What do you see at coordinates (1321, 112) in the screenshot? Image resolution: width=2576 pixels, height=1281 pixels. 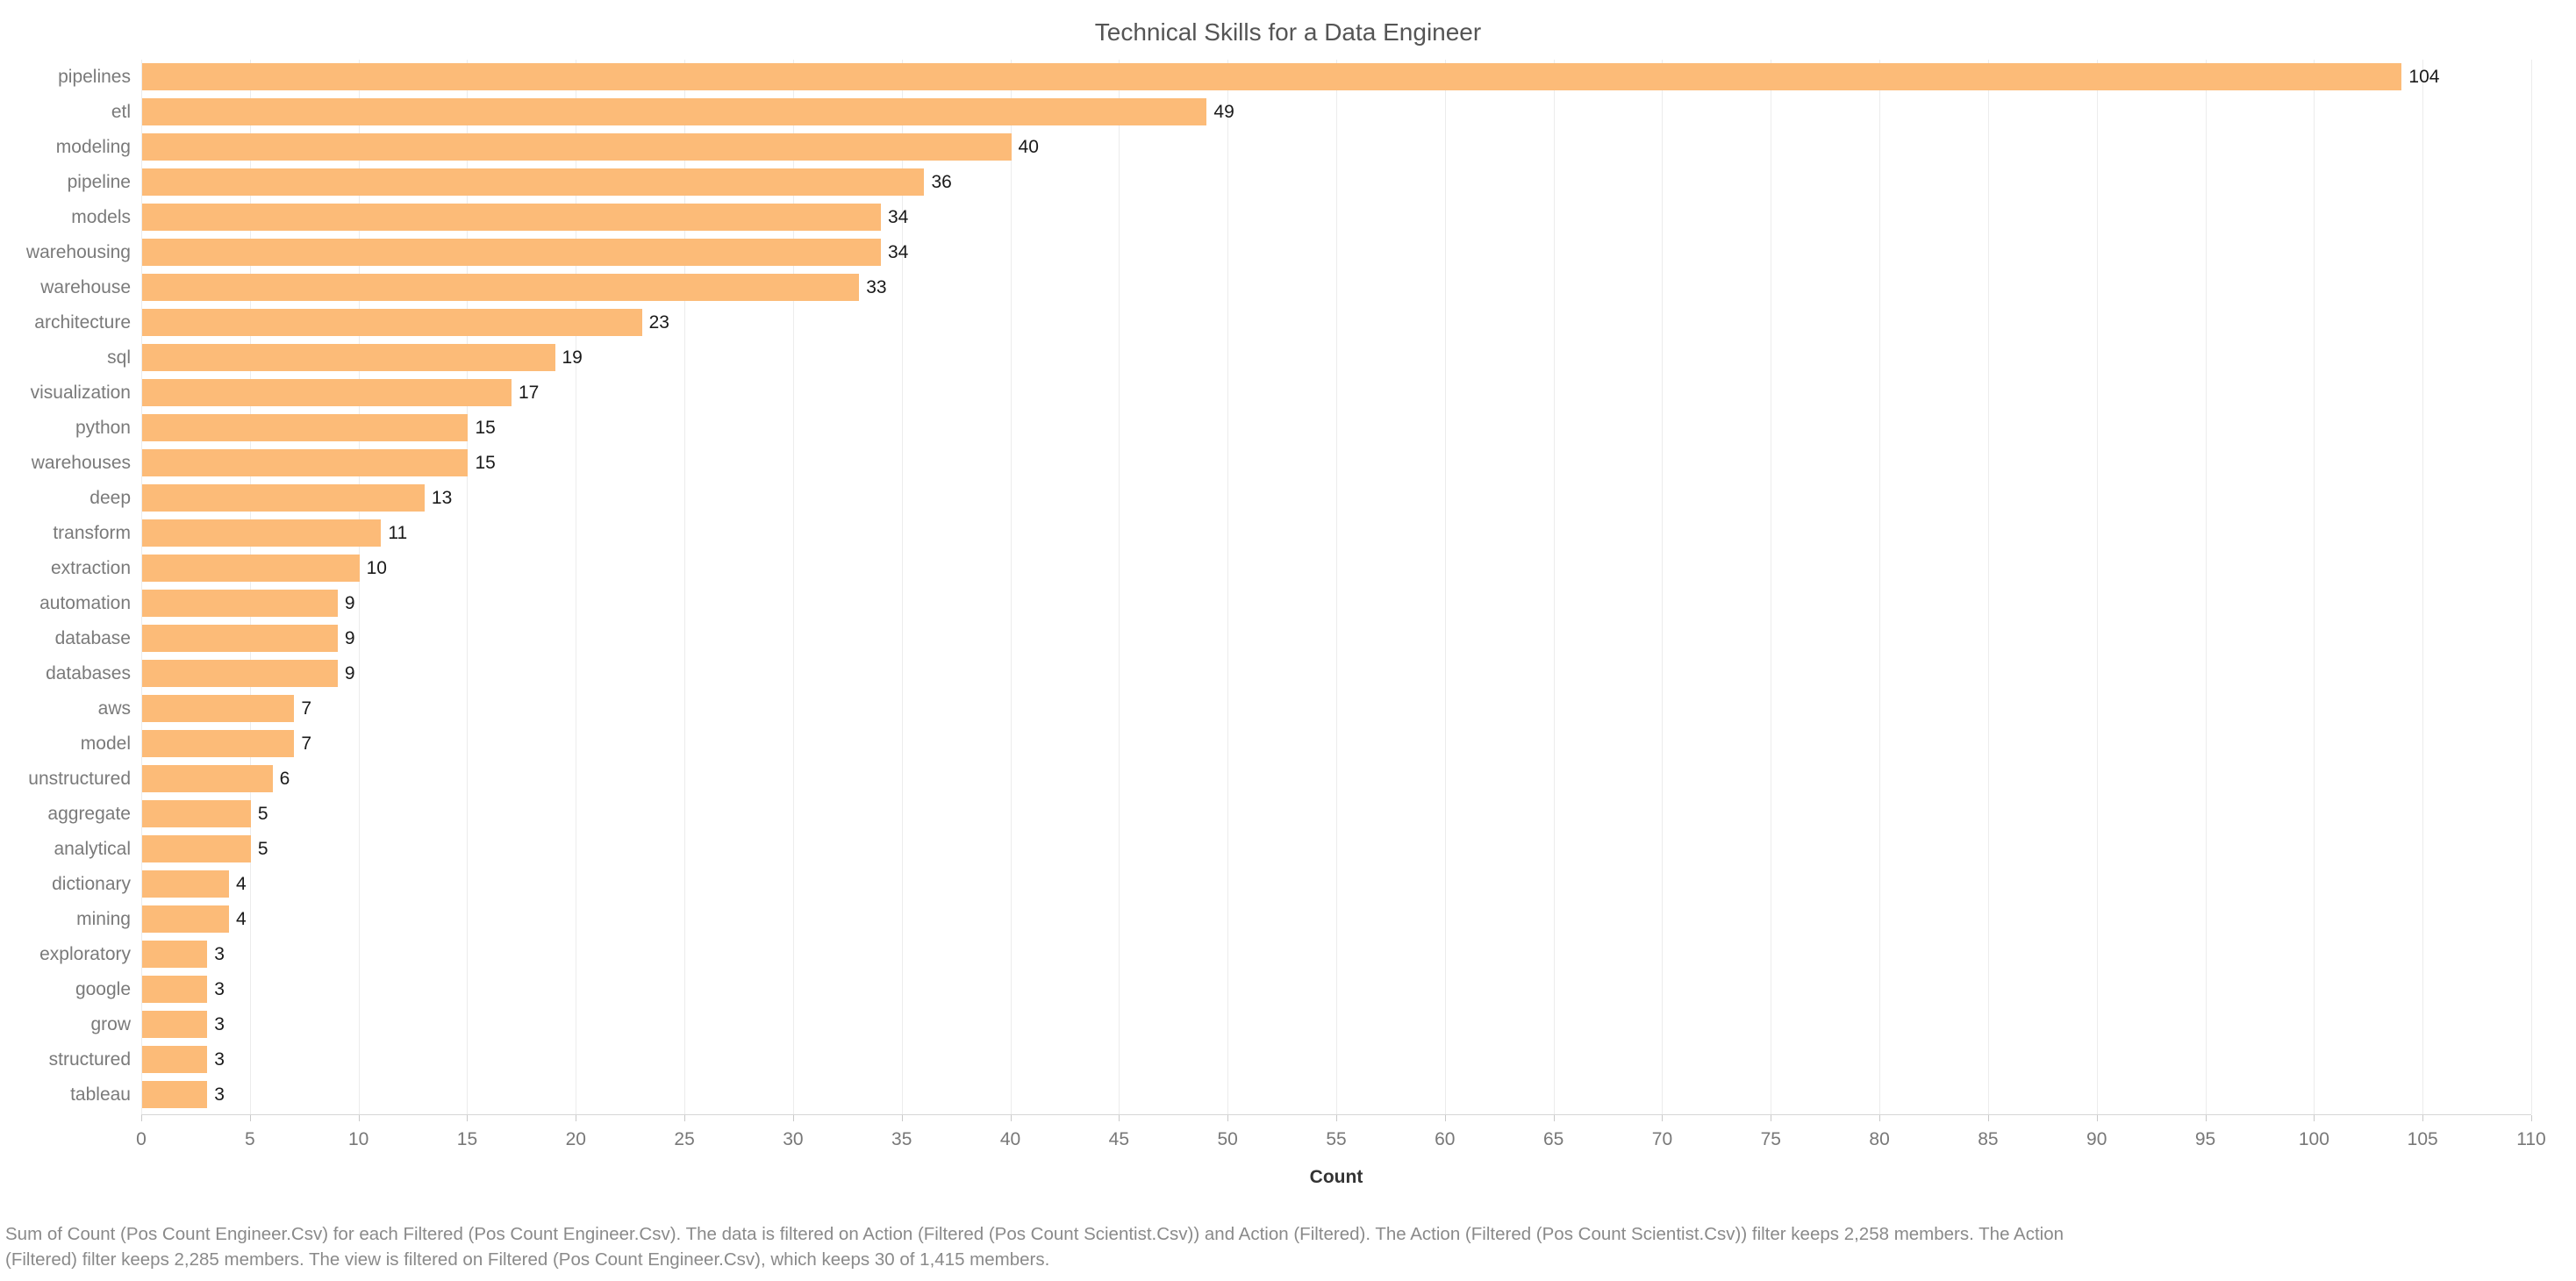 I see `bar-row: etl 49` at bounding box center [1321, 112].